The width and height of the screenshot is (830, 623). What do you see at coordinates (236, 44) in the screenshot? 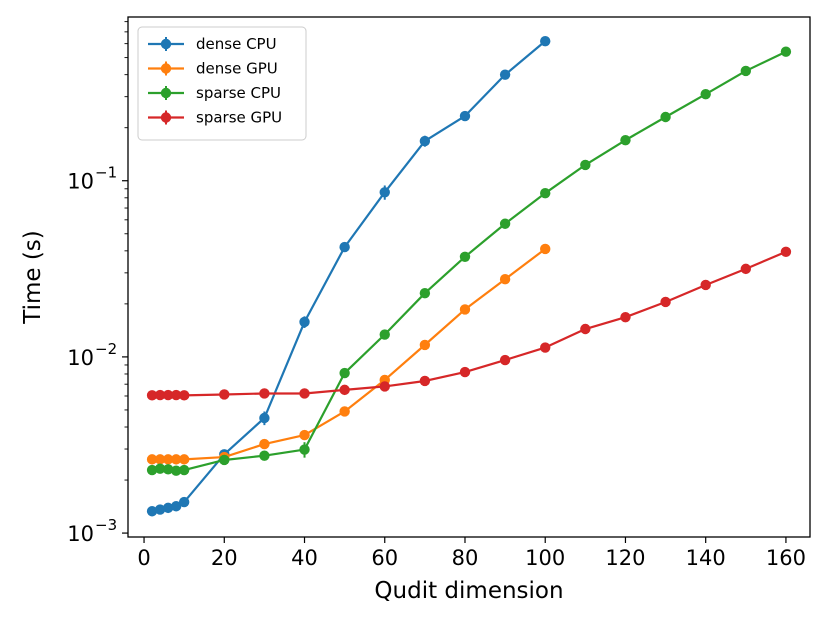
I see `legend-label: dense CPU` at bounding box center [236, 44].